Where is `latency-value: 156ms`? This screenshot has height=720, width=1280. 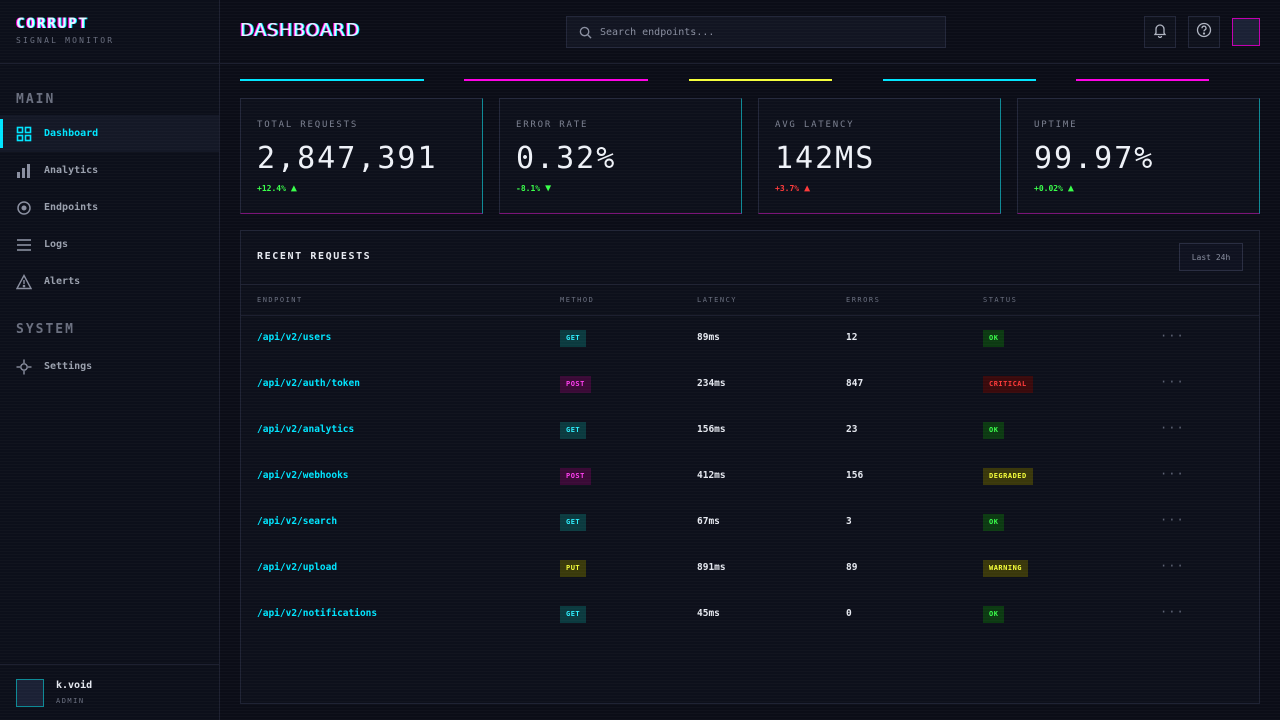
latency-value: 156ms is located at coordinates (711, 429).